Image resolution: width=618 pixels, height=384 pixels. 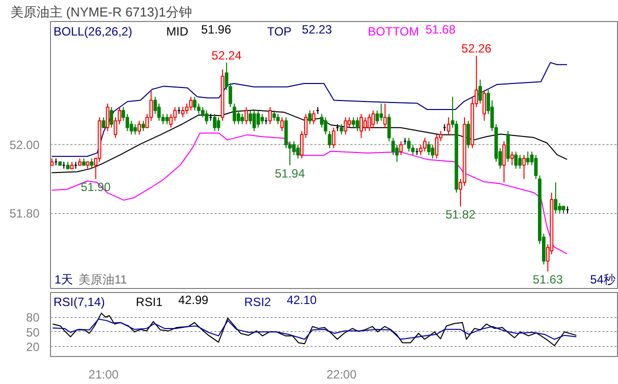 I want to click on annotation: 42.10, so click(x=302, y=300).